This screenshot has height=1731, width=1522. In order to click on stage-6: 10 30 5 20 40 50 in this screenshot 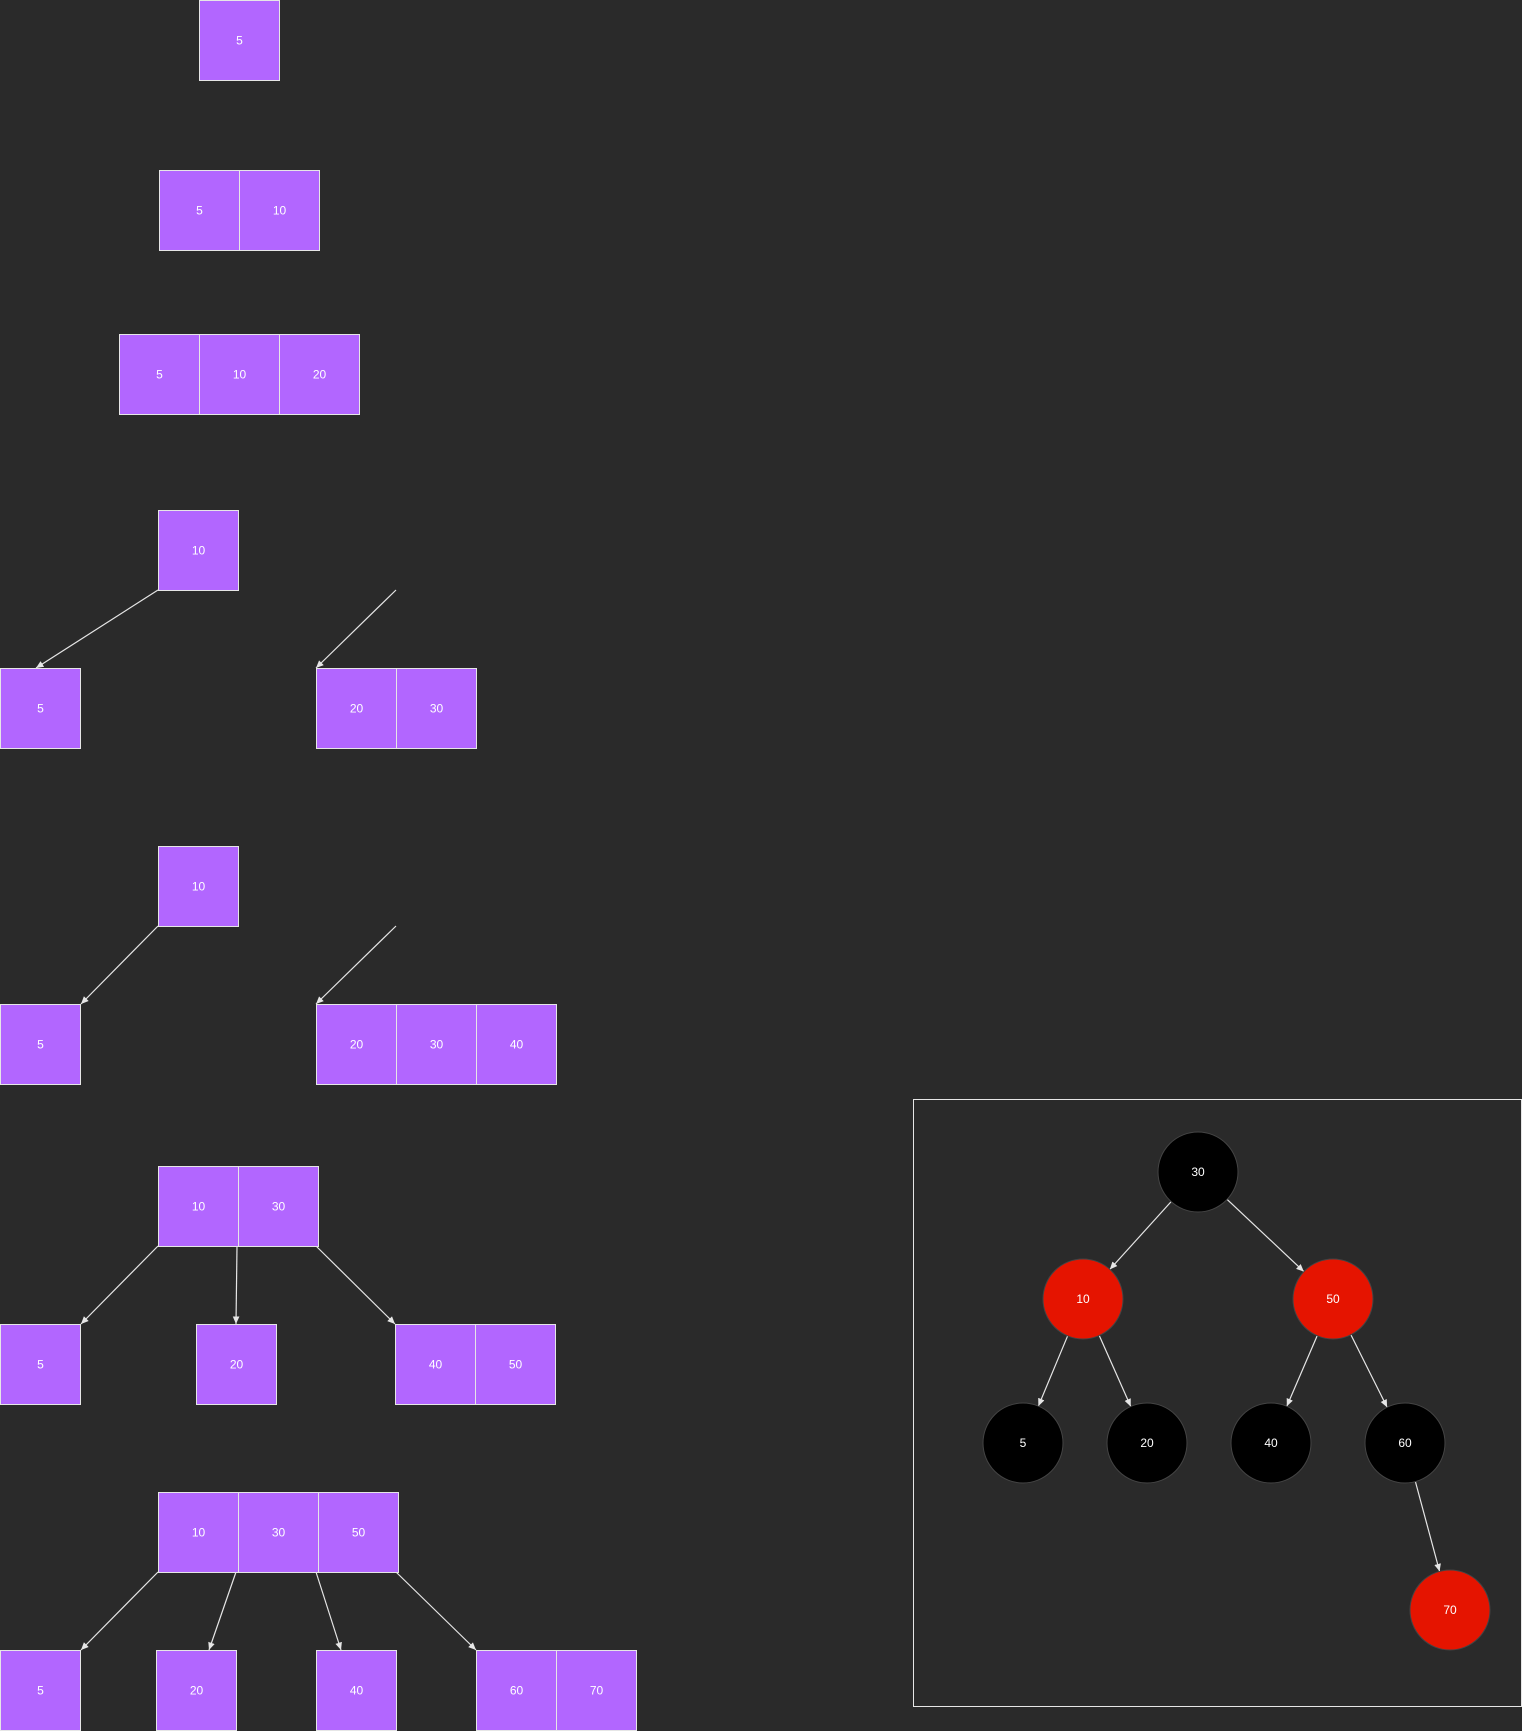, I will do `click(278, 1285)`.